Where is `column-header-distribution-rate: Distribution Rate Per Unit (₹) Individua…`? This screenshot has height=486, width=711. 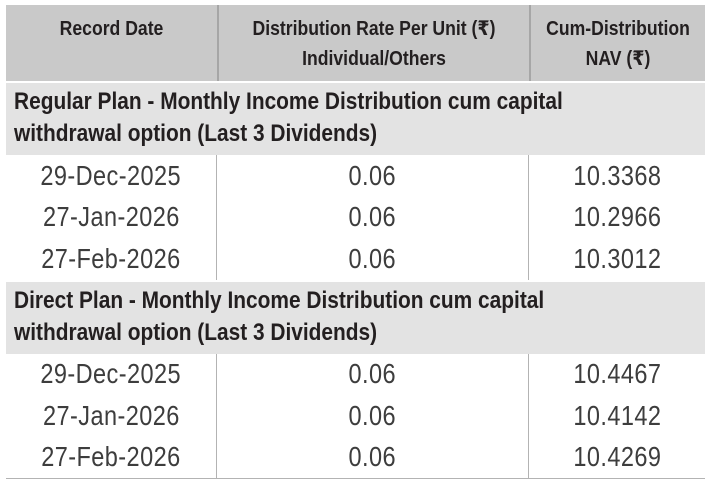 column-header-distribution-rate: Distribution Rate Per Unit (₹) Individua… is located at coordinates (373, 43).